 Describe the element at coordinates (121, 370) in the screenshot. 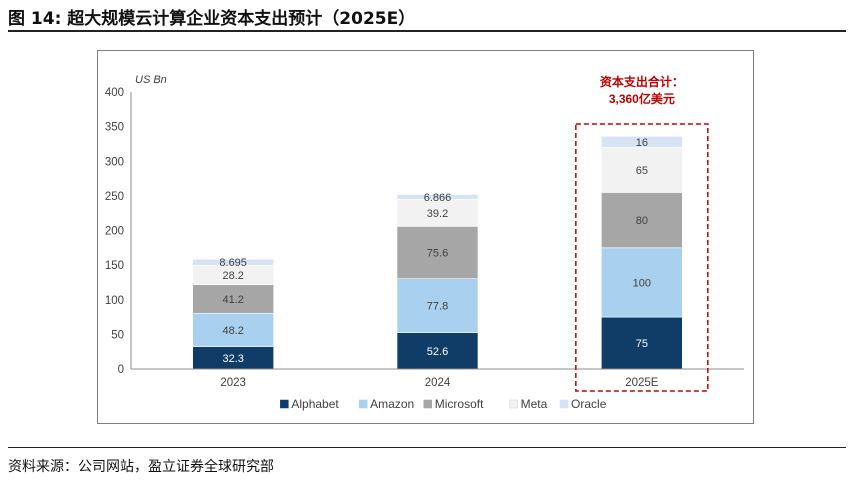

I see `y-tick-label: 0` at that location.